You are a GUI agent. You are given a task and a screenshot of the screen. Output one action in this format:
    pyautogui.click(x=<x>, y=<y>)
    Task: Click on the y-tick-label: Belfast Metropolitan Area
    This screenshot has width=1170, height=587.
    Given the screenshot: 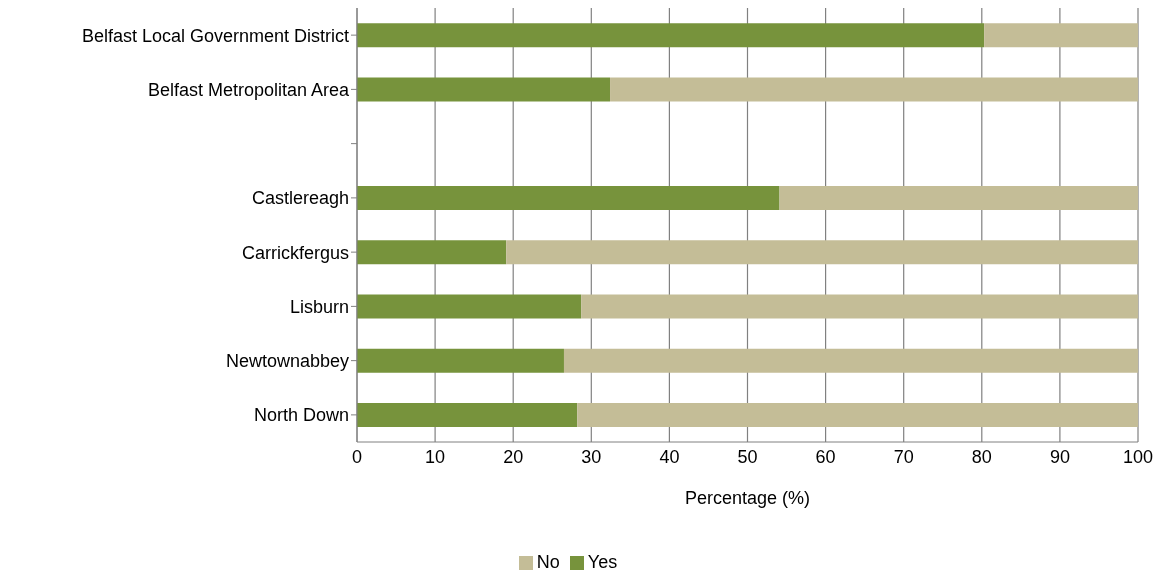 What is the action you would take?
    pyautogui.click(x=248, y=89)
    